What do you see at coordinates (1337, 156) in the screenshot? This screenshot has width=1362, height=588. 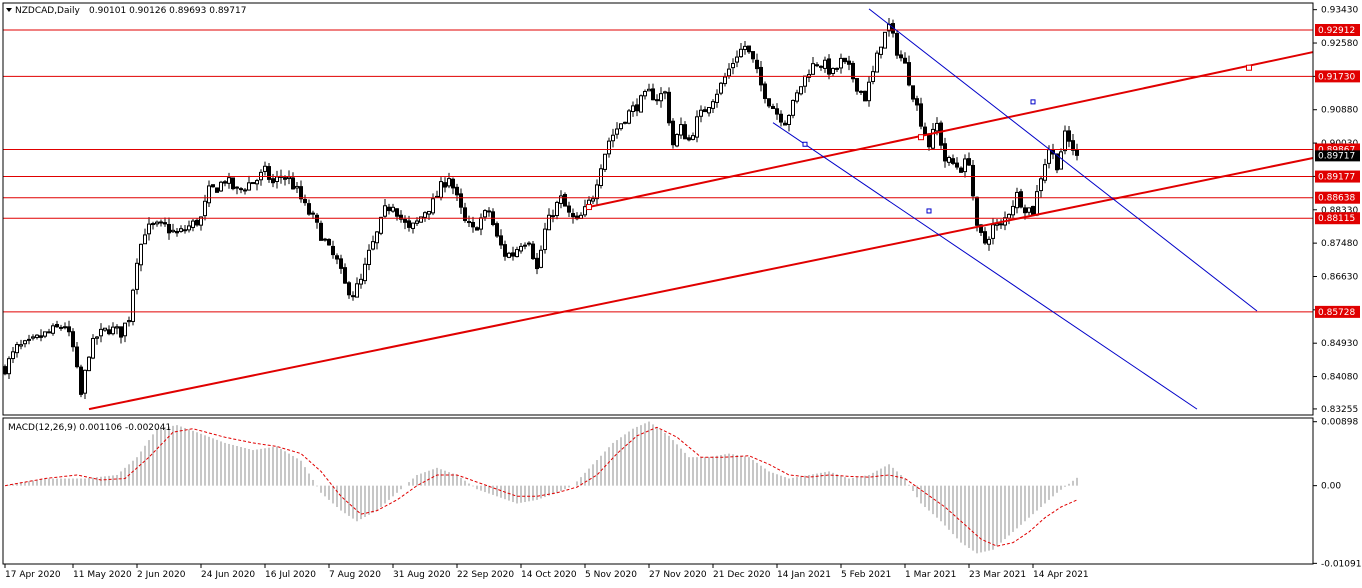 I see `current-price-tag` at bounding box center [1337, 156].